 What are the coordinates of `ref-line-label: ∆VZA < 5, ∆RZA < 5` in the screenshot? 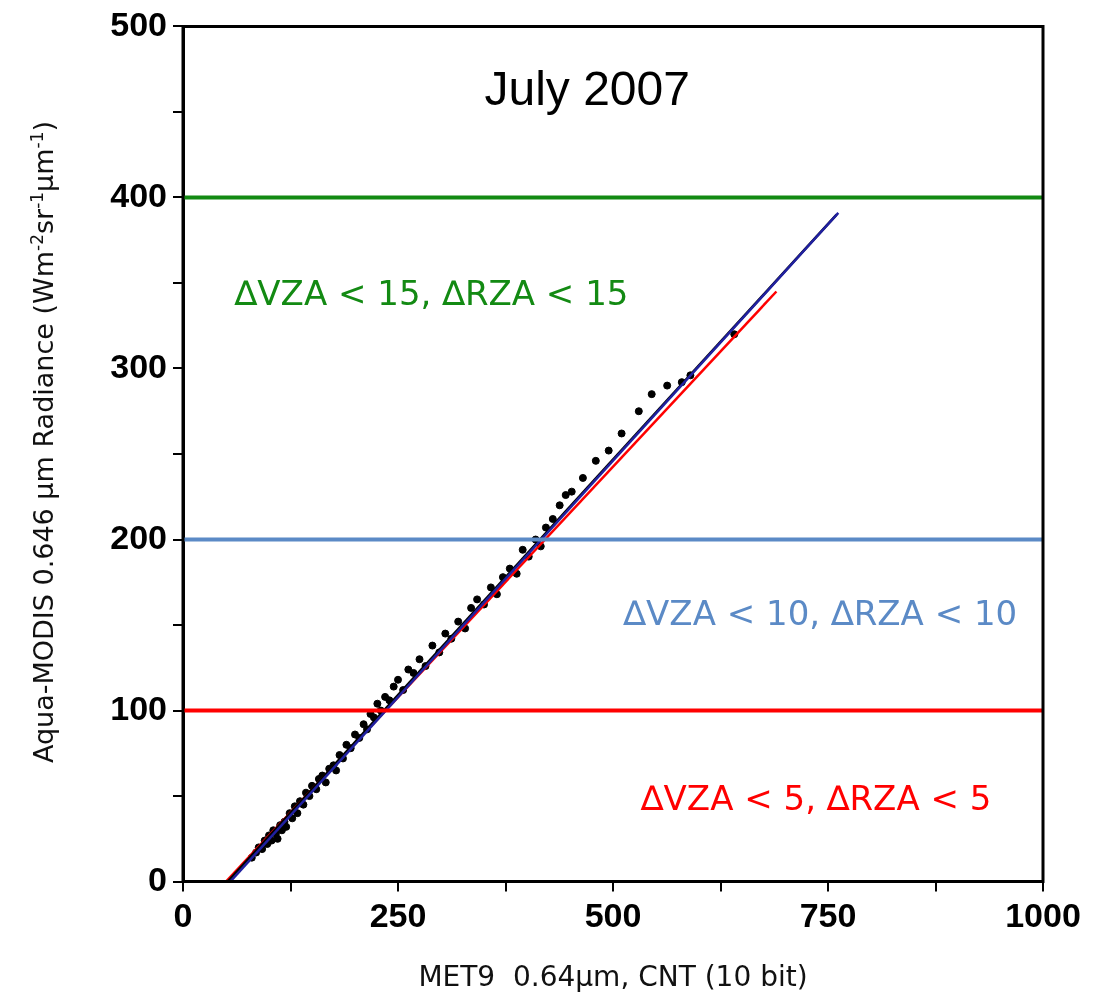 It's located at (815, 798).